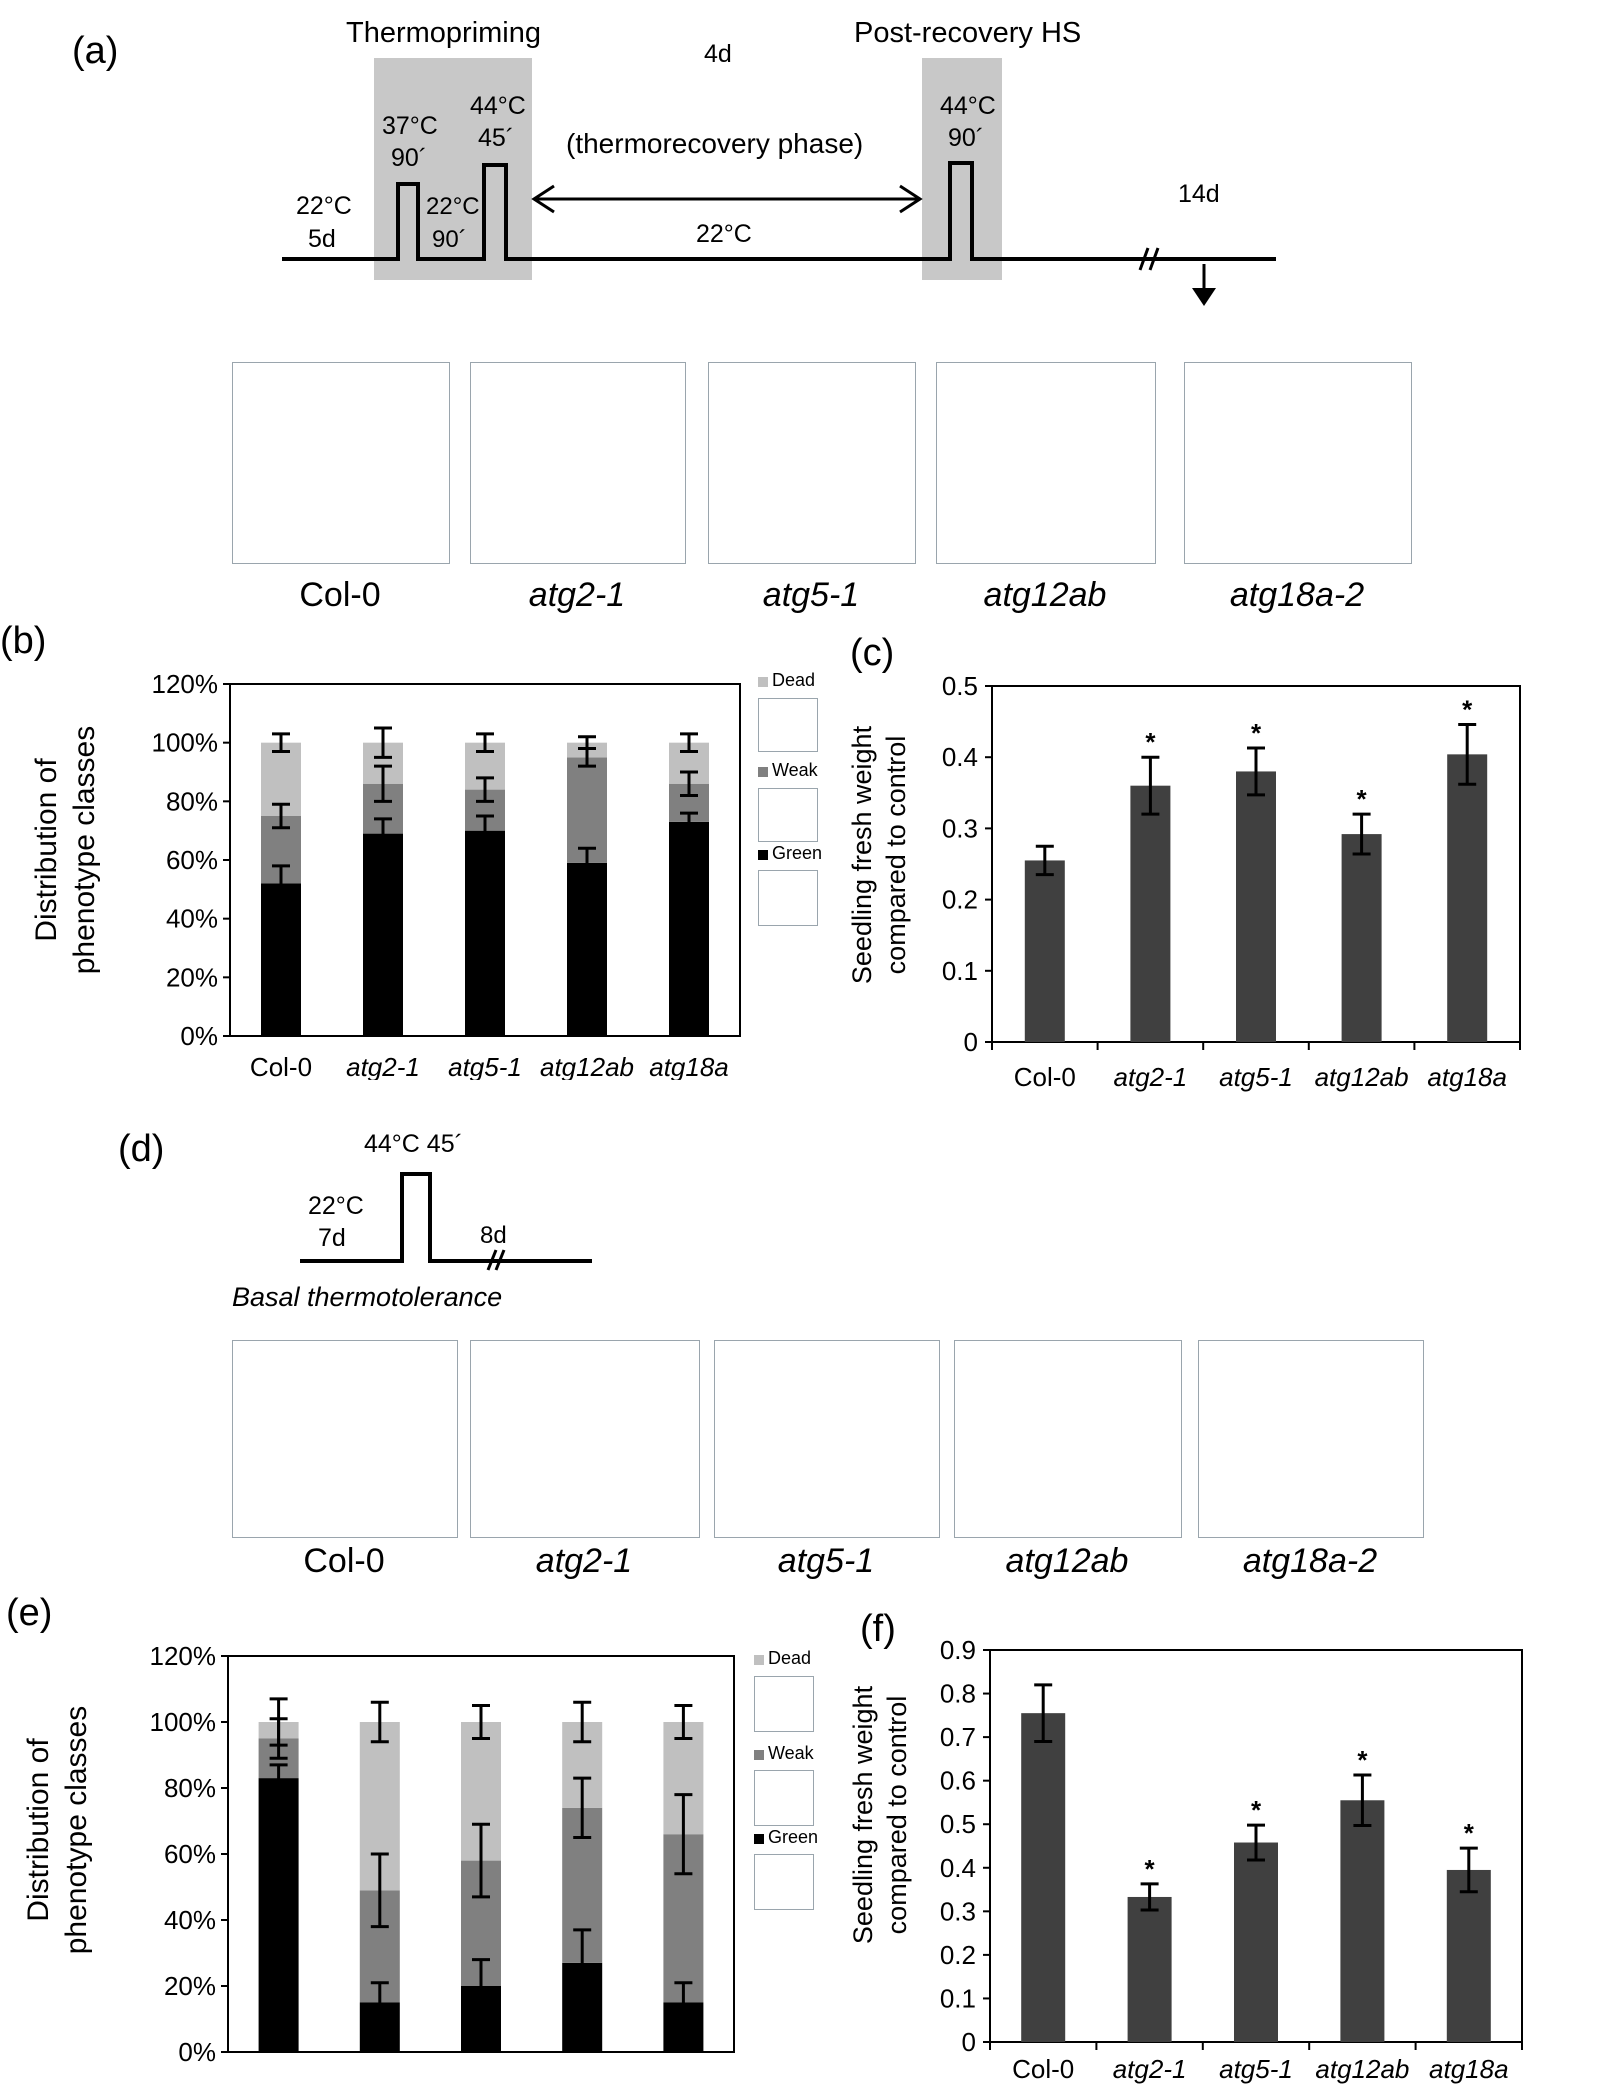 The image size is (1612, 2087). I want to click on panel-label-d: (d), so click(141, 1149).